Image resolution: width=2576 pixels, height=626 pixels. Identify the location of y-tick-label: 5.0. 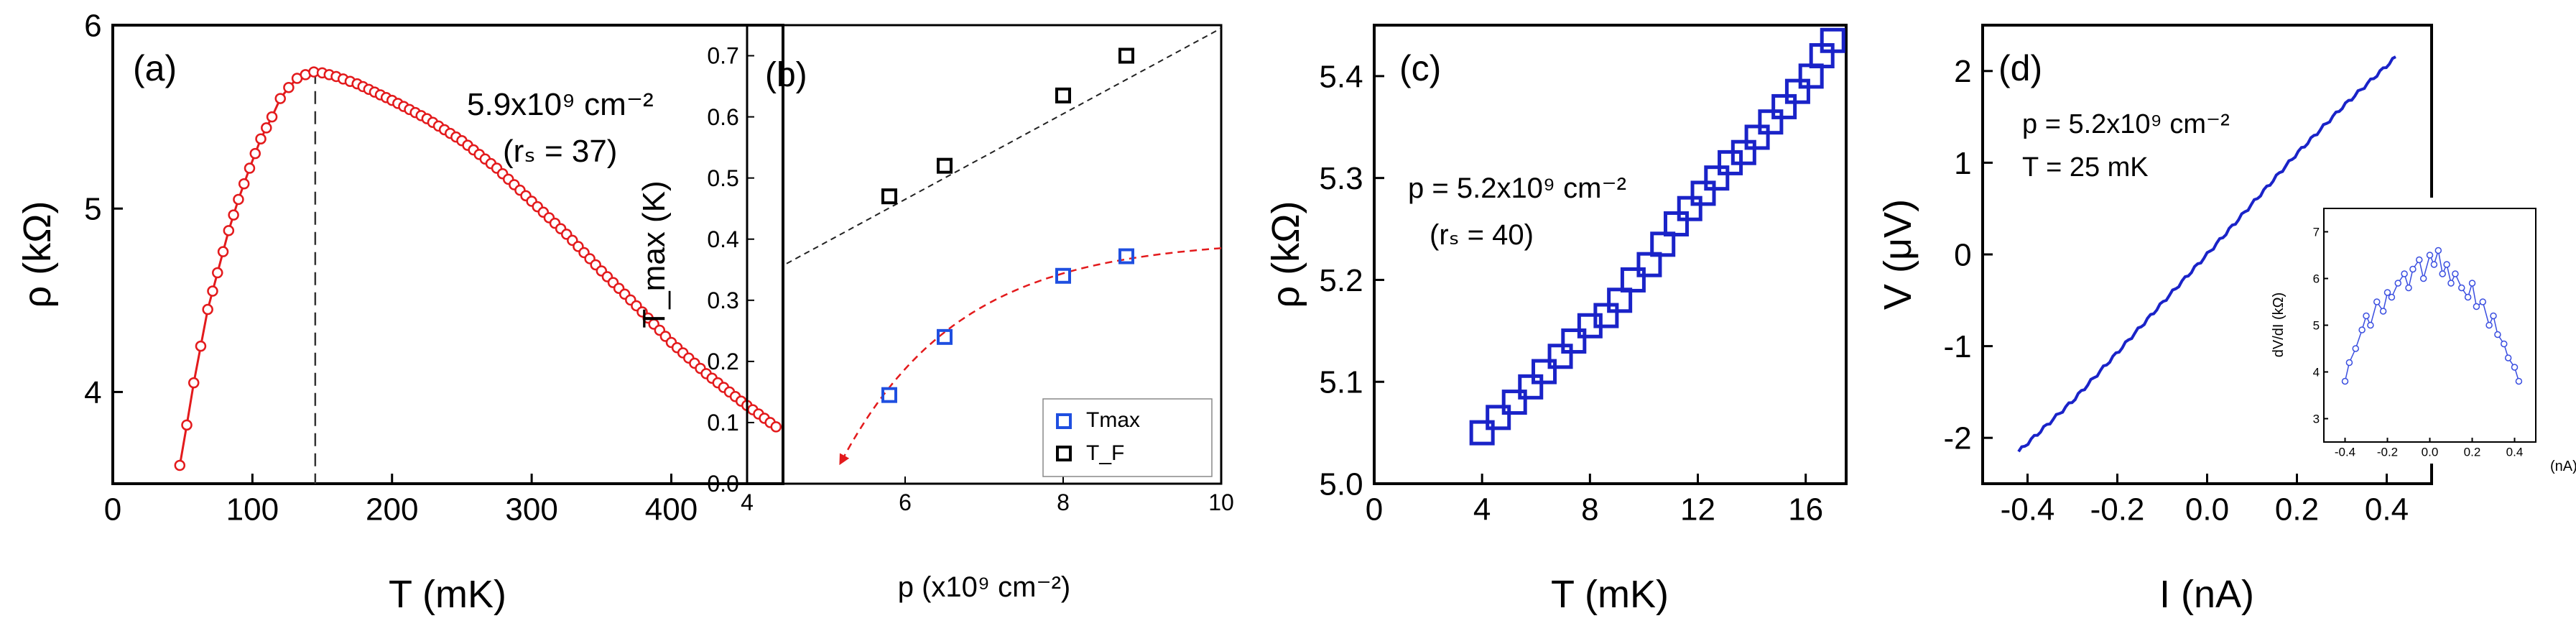
(1341, 484).